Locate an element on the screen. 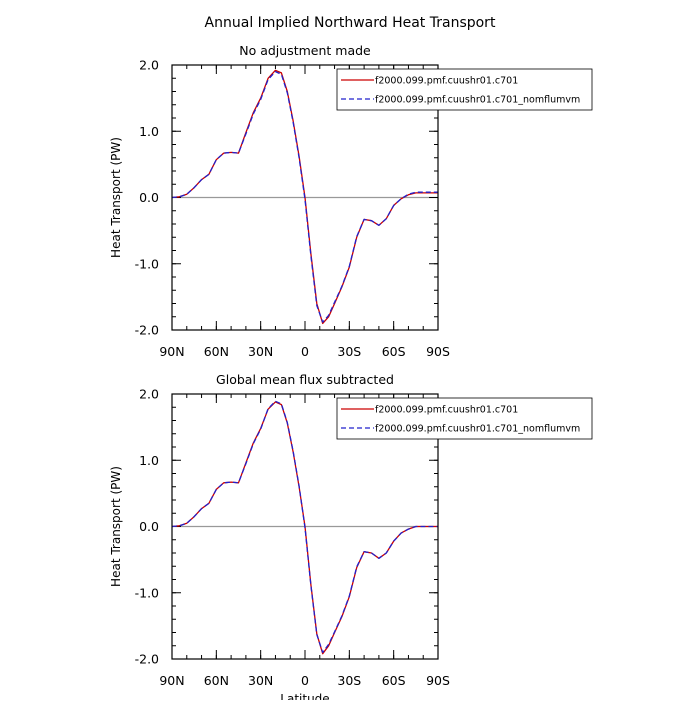  x-axis-label: Latitude is located at coordinates (304, 696).